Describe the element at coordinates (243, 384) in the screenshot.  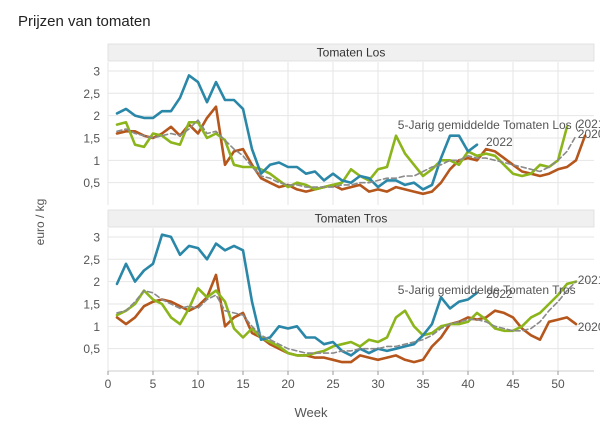
I see `x-tick-label: 15` at that location.